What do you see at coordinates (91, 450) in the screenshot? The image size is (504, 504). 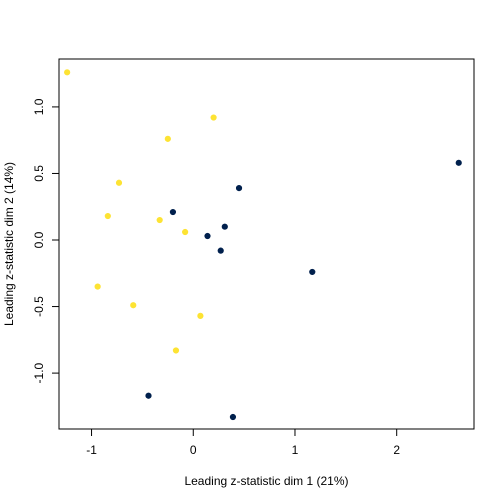 I see `x-tick-label: -1` at bounding box center [91, 450].